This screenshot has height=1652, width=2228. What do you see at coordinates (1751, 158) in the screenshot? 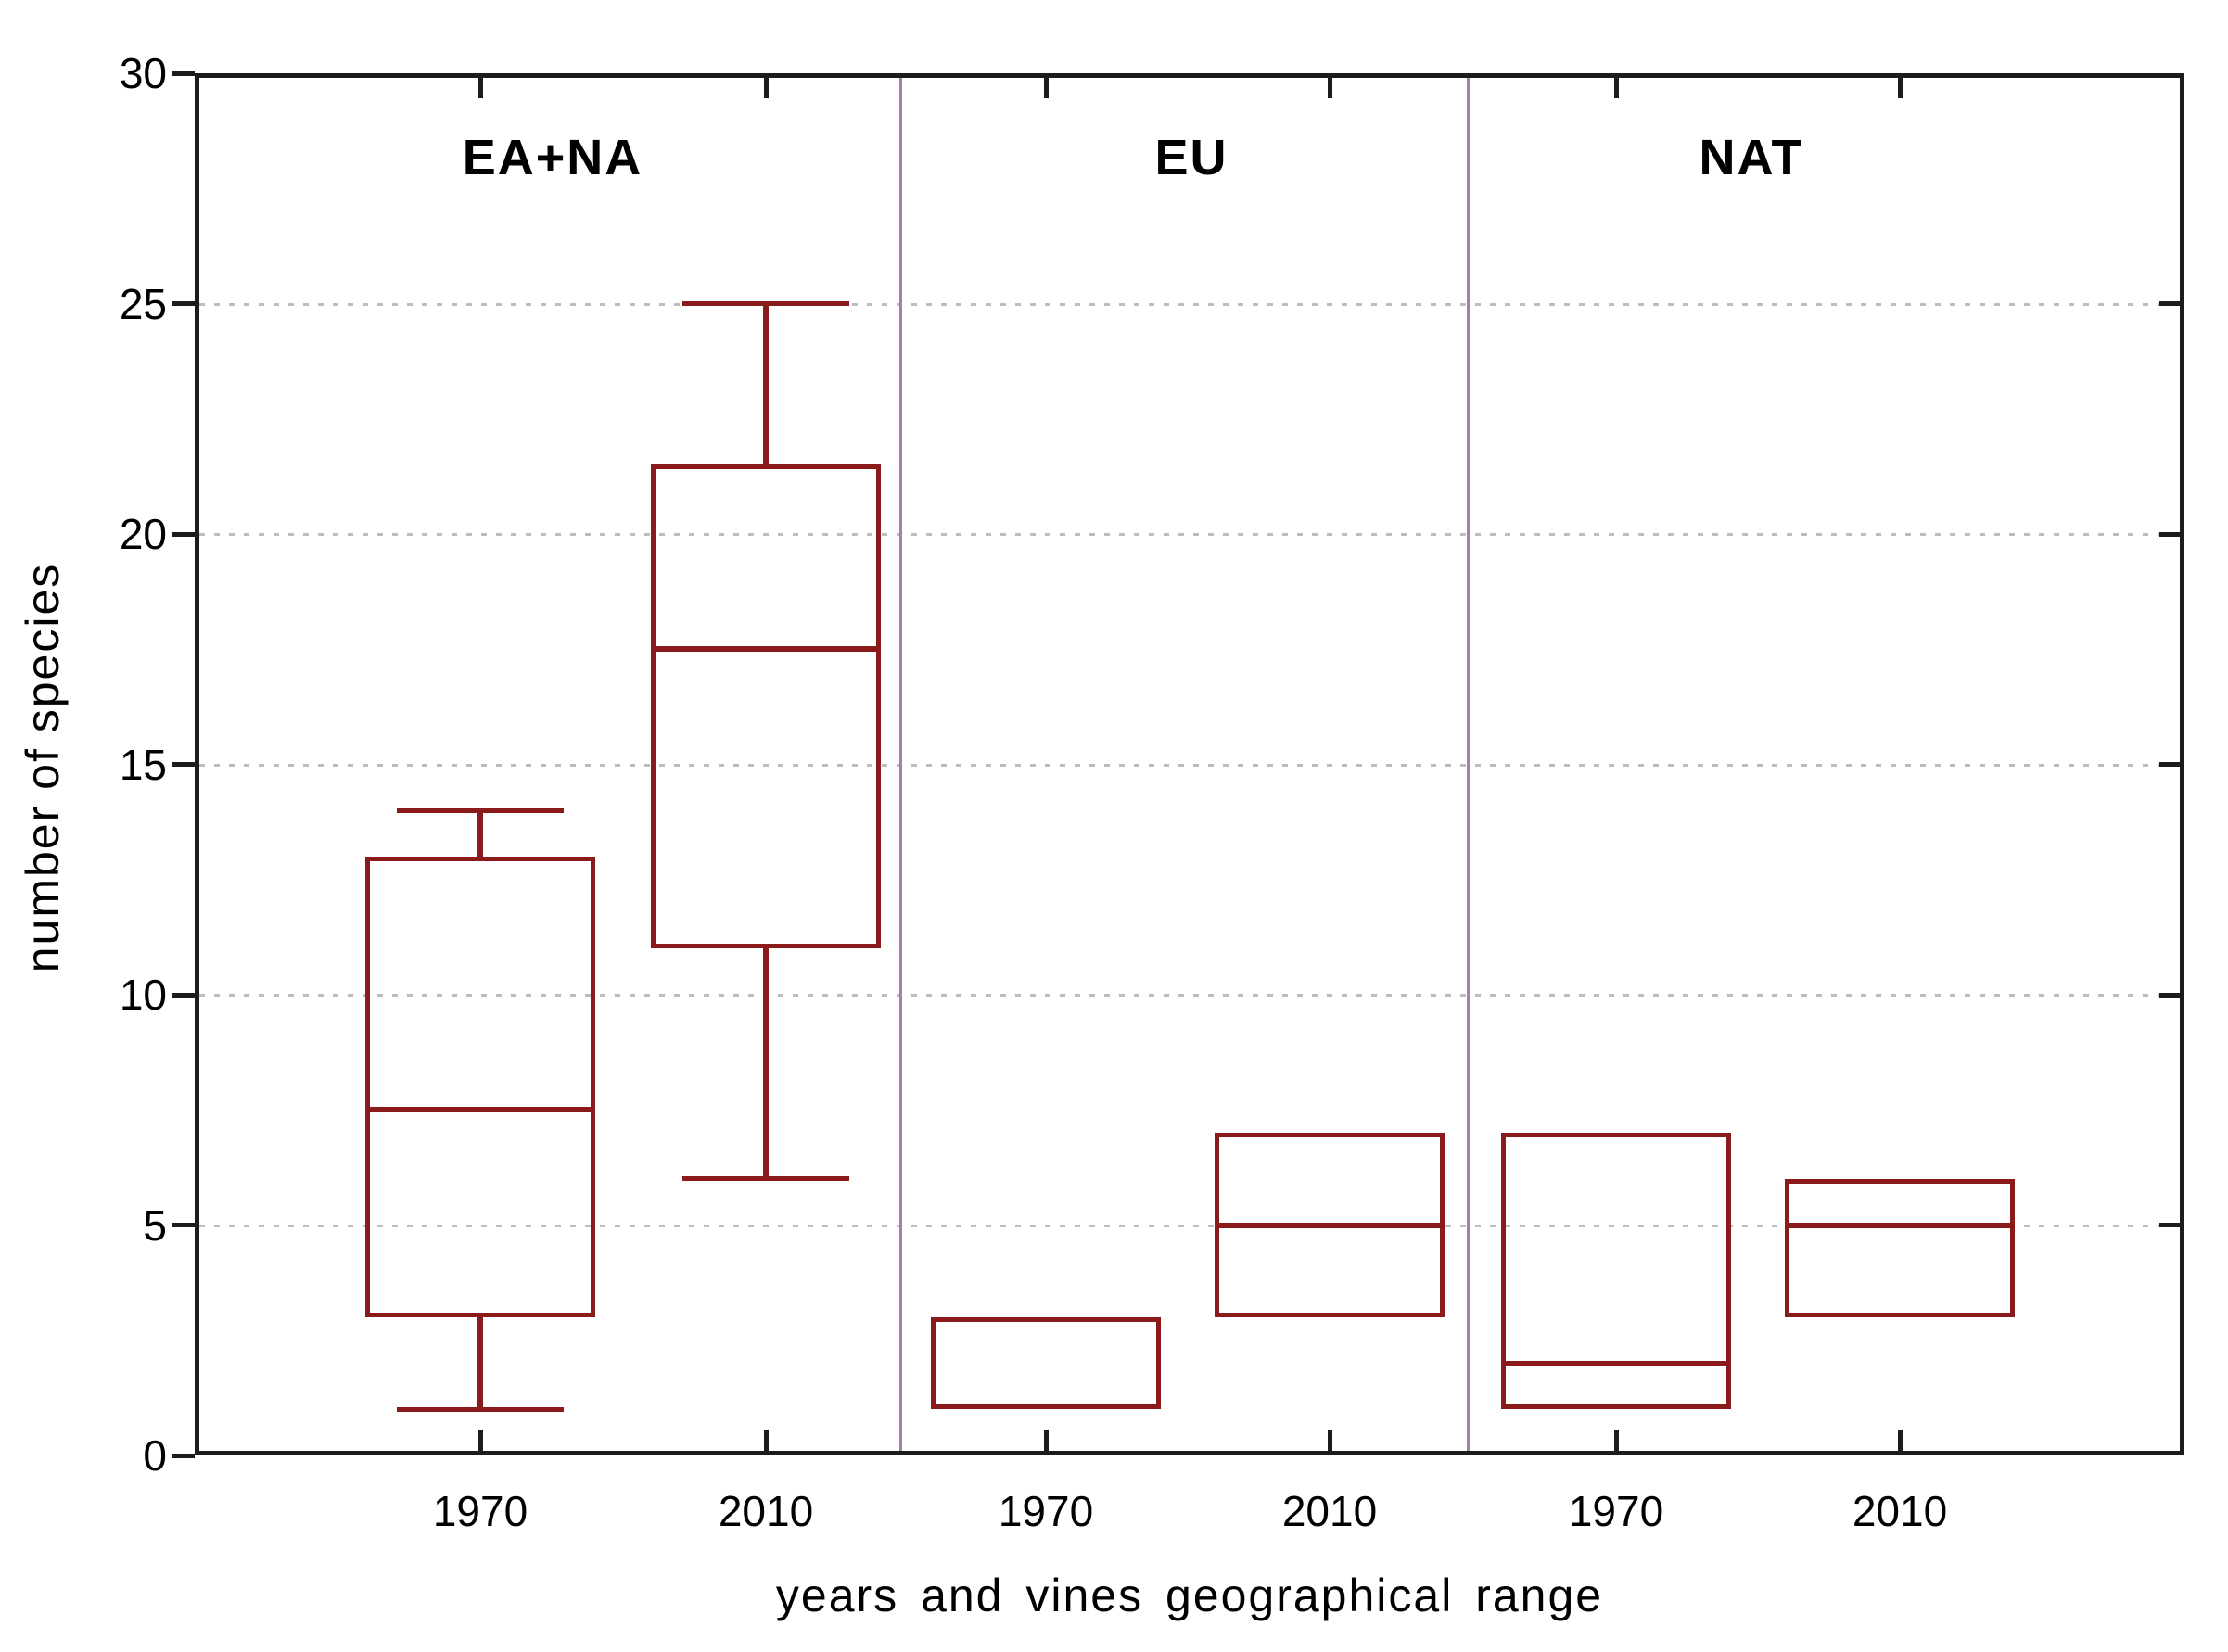
I see `panel-label-nat: NAT` at bounding box center [1751, 158].